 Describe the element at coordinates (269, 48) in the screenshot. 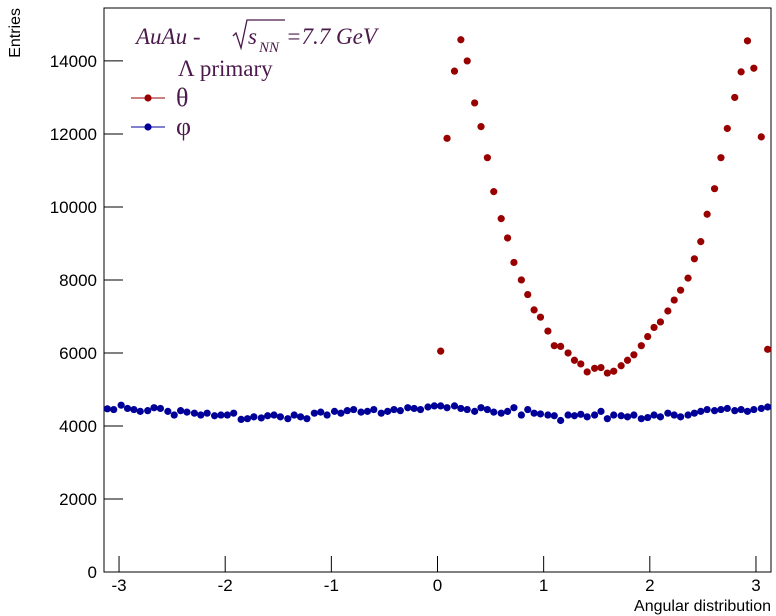

I see `annotation-subscript: NN` at that location.